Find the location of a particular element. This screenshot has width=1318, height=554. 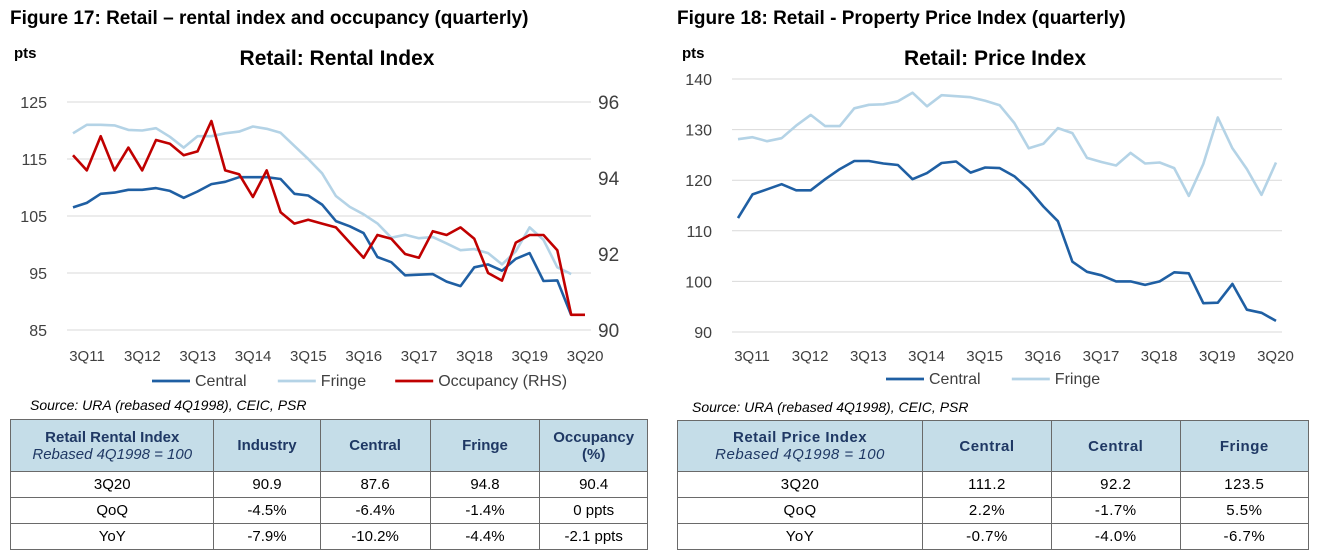

cell-value: 90.4 is located at coordinates (593, 484).